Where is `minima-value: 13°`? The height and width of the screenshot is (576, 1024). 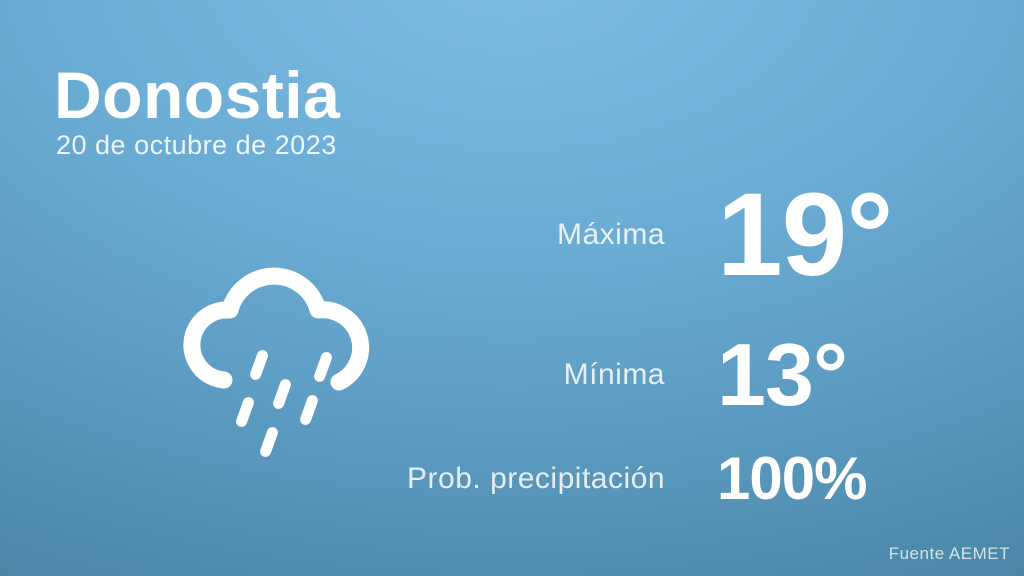
minima-value: 13° is located at coordinates (782, 374).